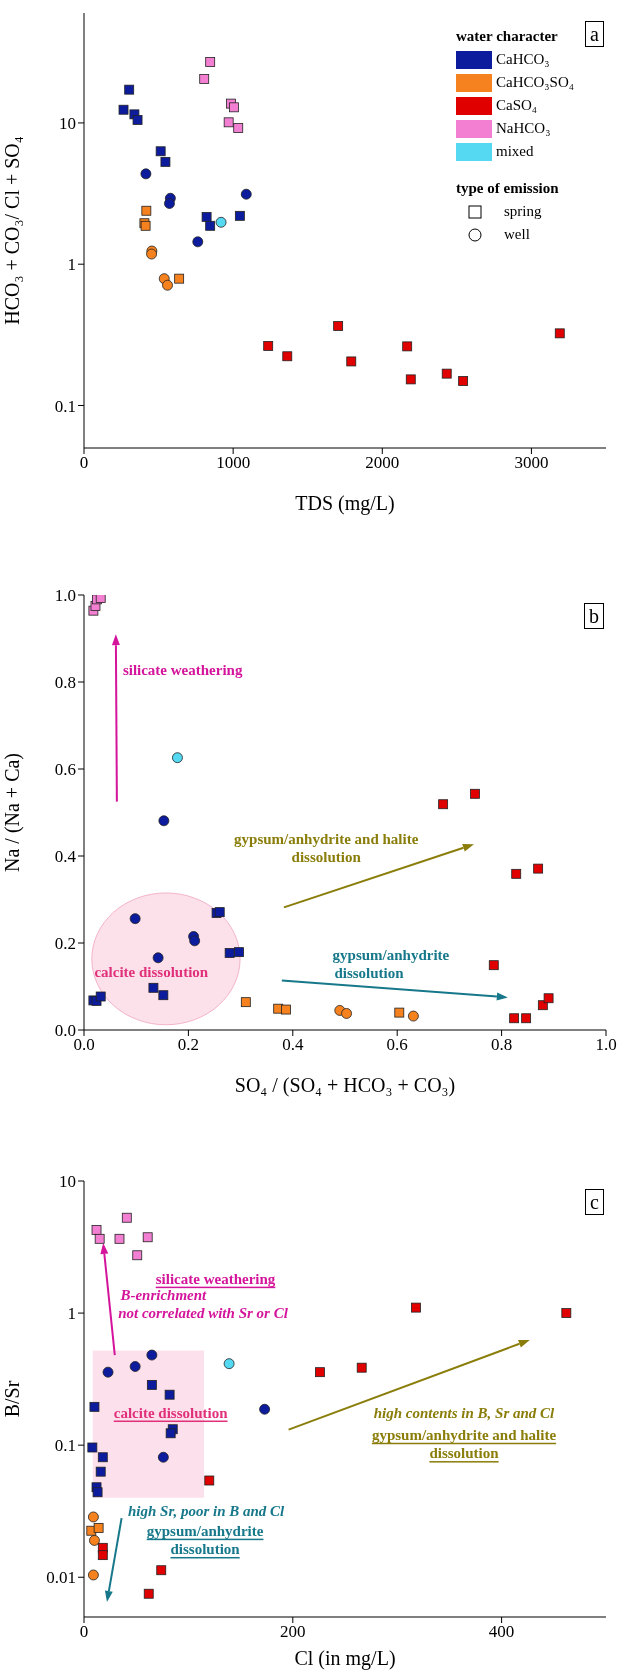 The width and height of the screenshot is (630, 1677). What do you see at coordinates (594, 1202) in the screenshot?
I see `annotation: c` at bounding box center [594, 1202].